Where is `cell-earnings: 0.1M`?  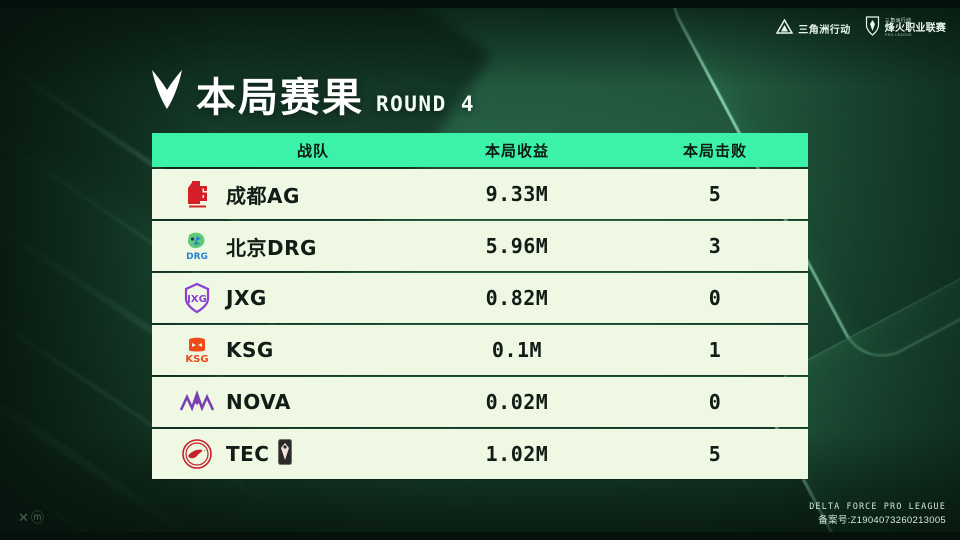
cell-earnings: 0.1M is located at coordinates (517, 350).